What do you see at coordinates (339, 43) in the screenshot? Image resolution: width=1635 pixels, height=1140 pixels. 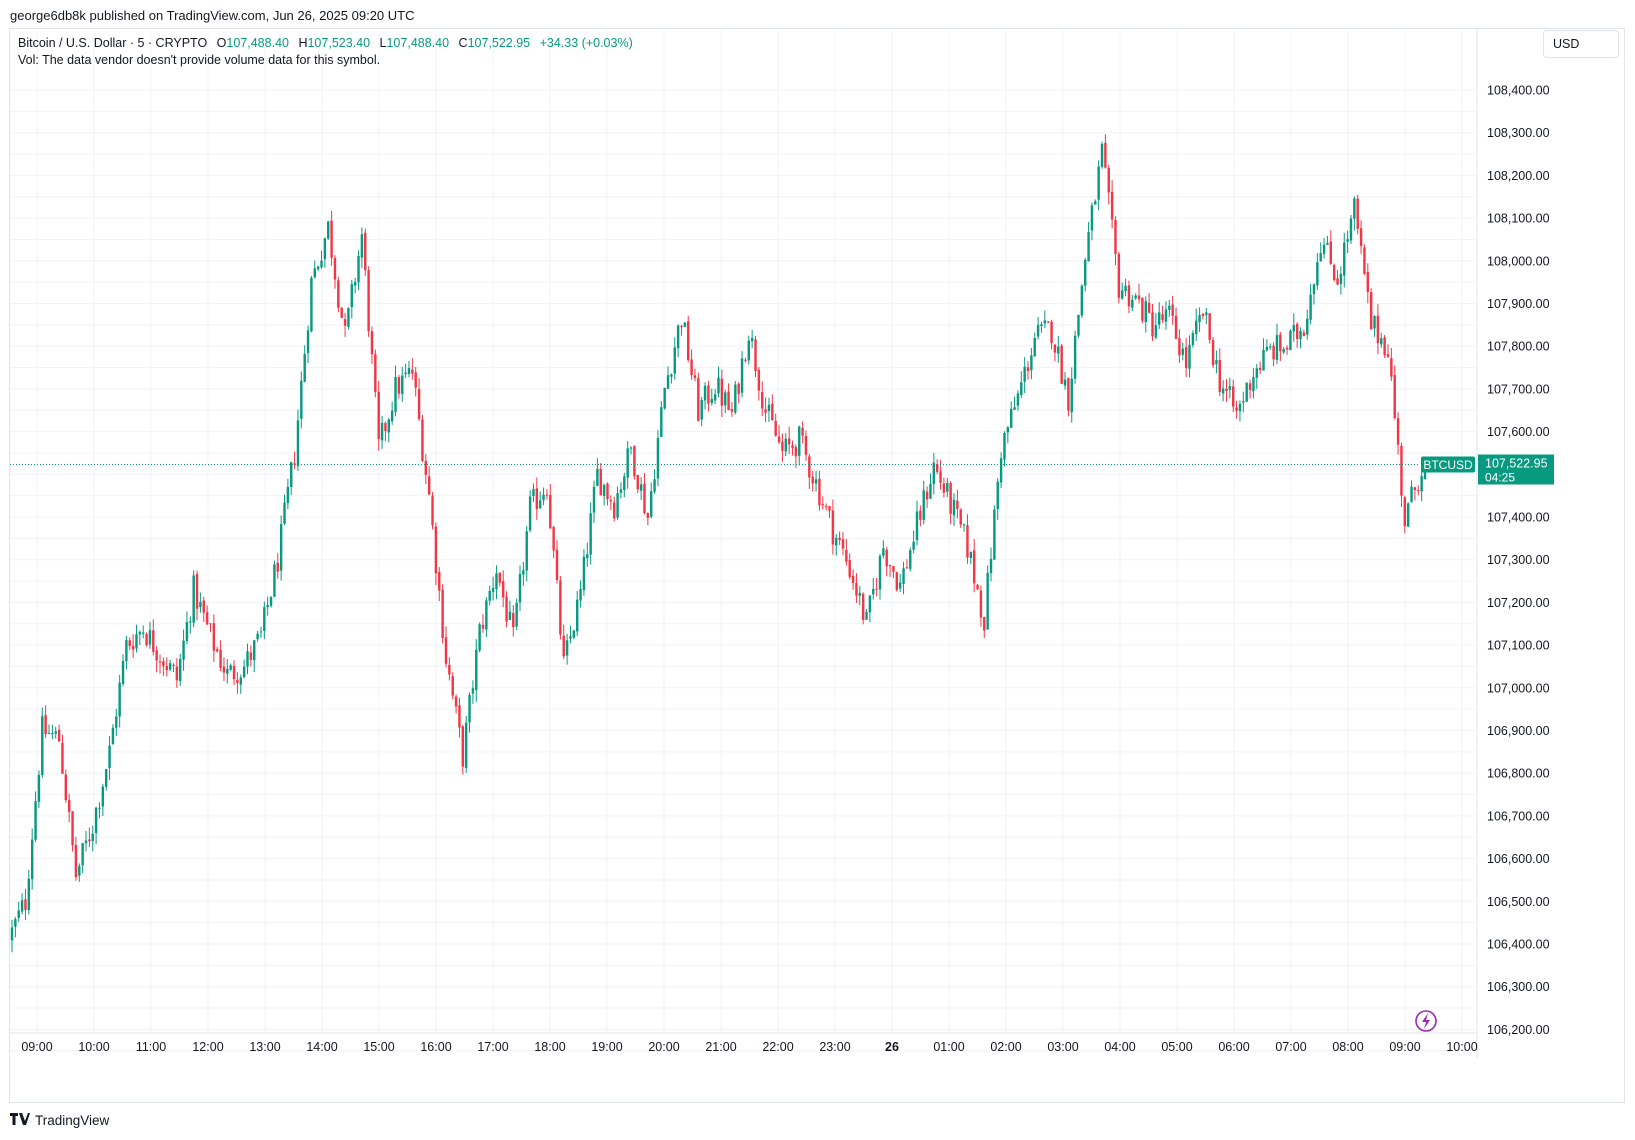 I see `high-value: 107,523.40` at bounding box center [339, 43].